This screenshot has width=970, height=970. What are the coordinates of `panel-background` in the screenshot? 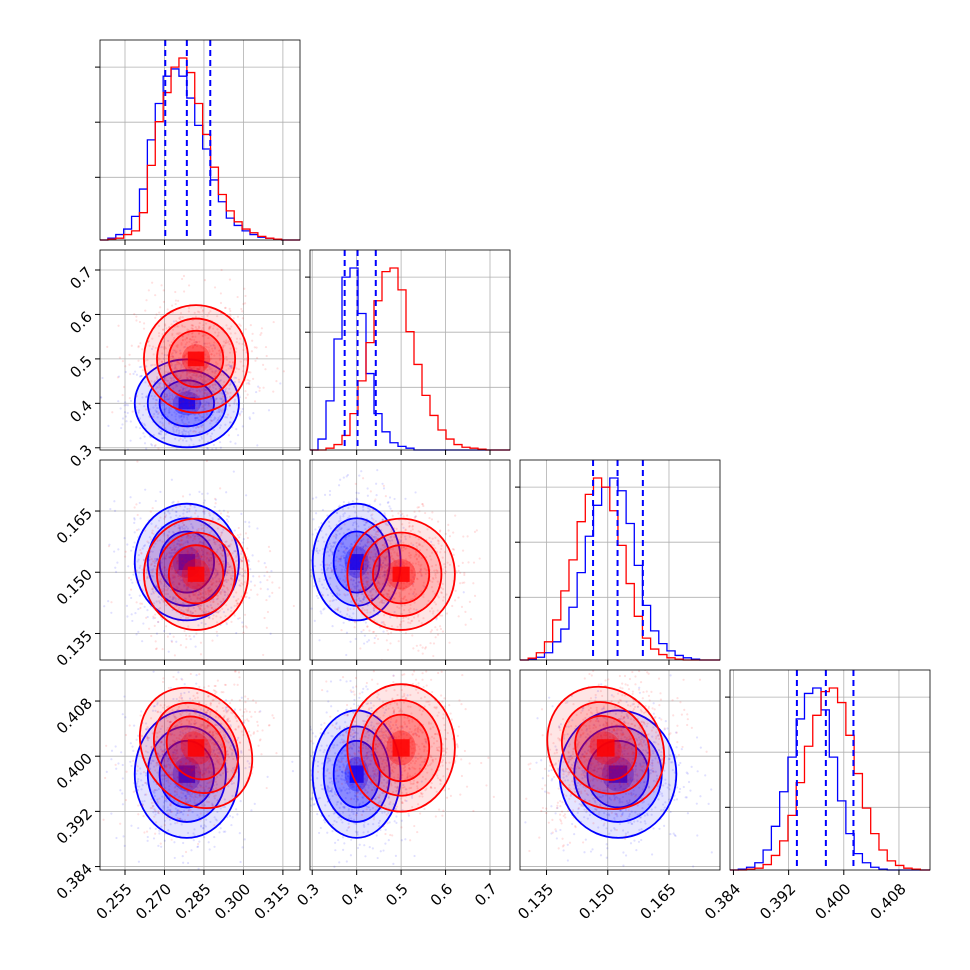 It's located at (200, 560).